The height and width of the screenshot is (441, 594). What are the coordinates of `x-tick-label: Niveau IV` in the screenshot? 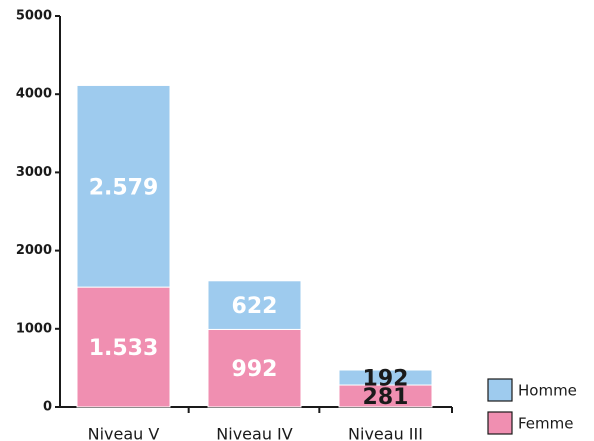 It's located at (254, 433).